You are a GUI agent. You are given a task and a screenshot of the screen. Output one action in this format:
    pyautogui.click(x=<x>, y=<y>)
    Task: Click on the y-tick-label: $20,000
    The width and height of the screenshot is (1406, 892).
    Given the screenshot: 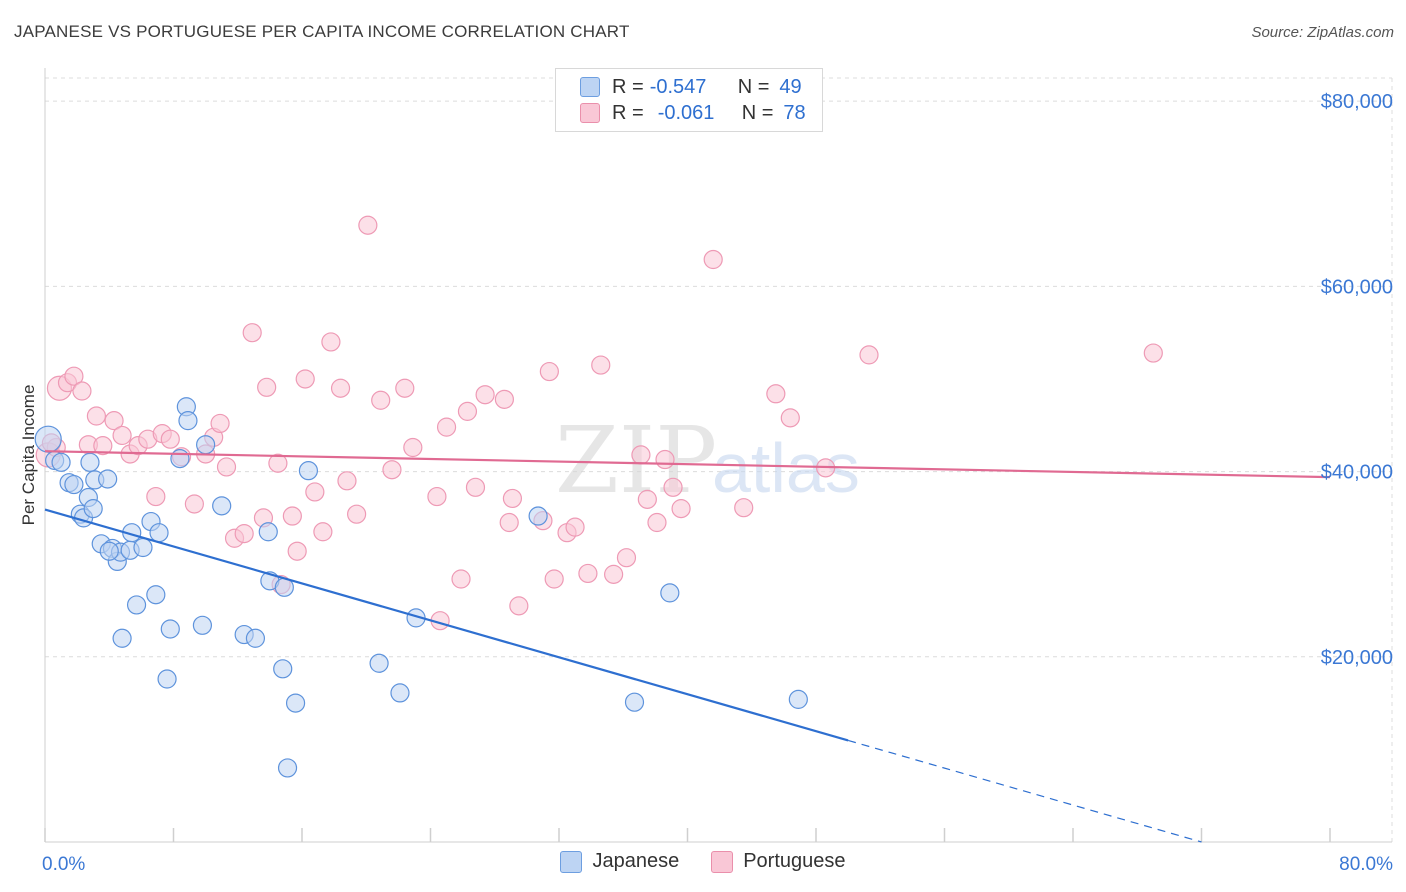 What is the action you would take?
    pyautogui.click(x=1357, y=658)
    